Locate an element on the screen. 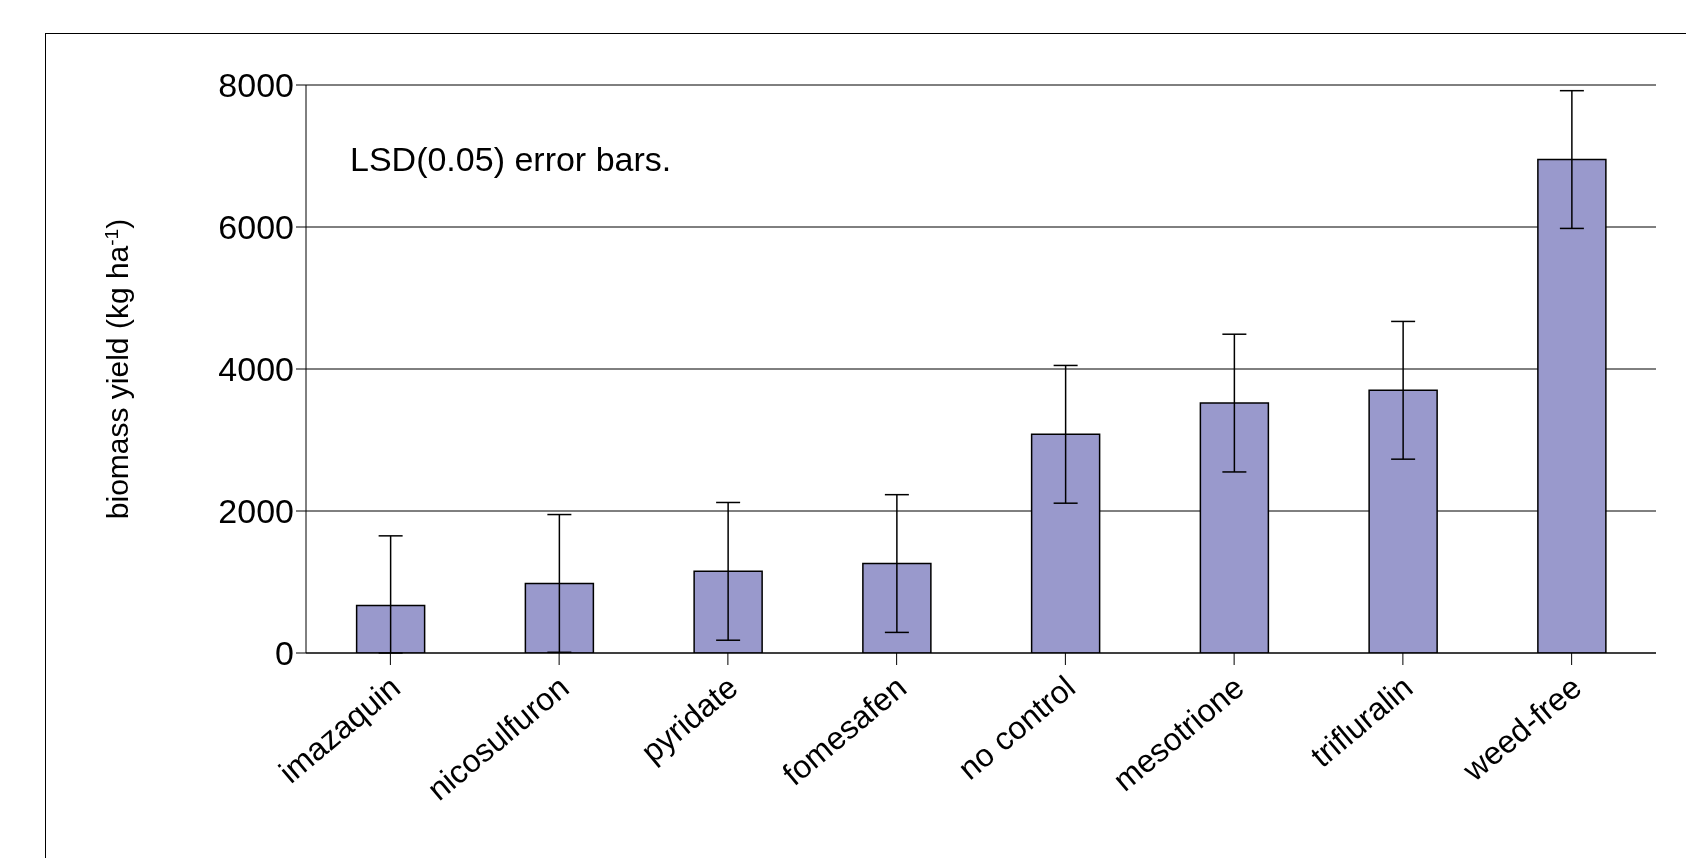 The image size is (1686, 858). y-tick-label: 6000 is located at coordinates (256, 227).